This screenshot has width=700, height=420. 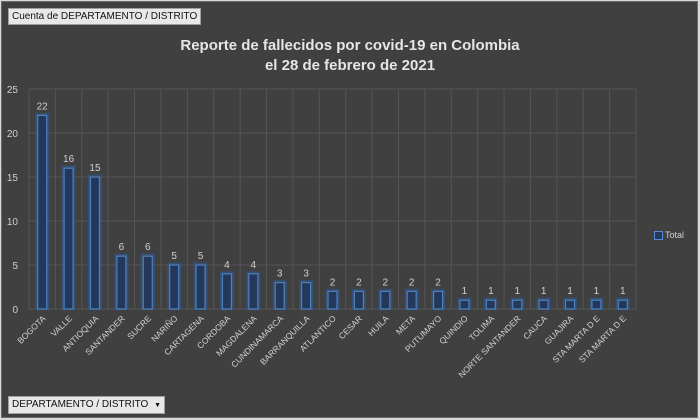 What do you see at coordinates (658, 235) in the screenshot?
I see `legend-swatch` at bounding box center [658, 235].